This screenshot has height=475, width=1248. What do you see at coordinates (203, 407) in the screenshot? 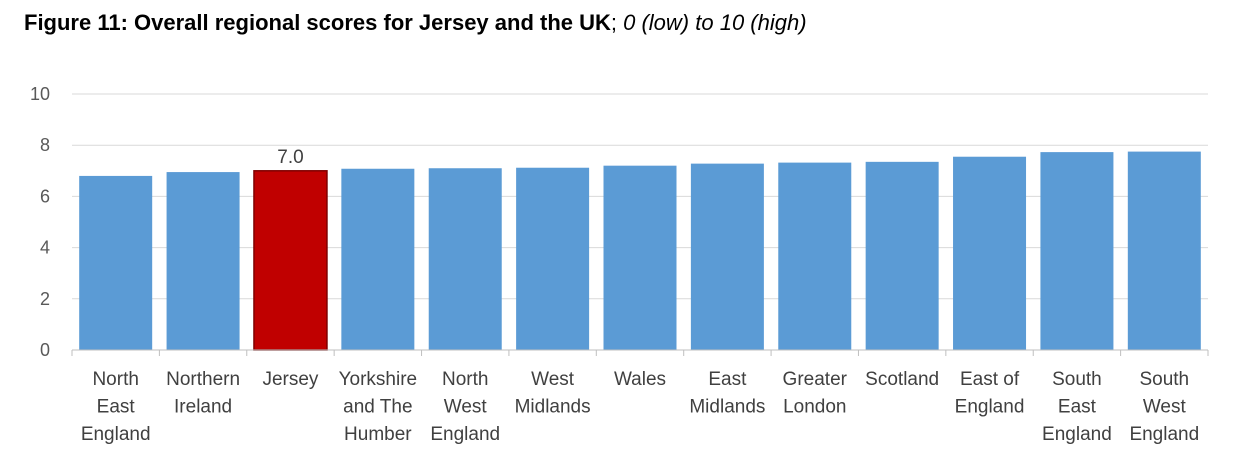
I see `category-label-line: Ireland` at bounding box center [203, 407].